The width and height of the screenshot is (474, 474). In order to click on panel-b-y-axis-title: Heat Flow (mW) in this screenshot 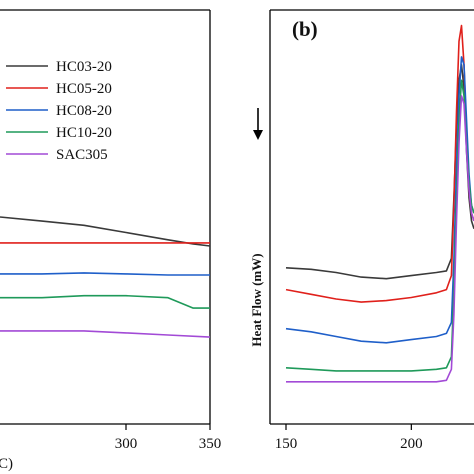, I will do `click(256, 299)`.